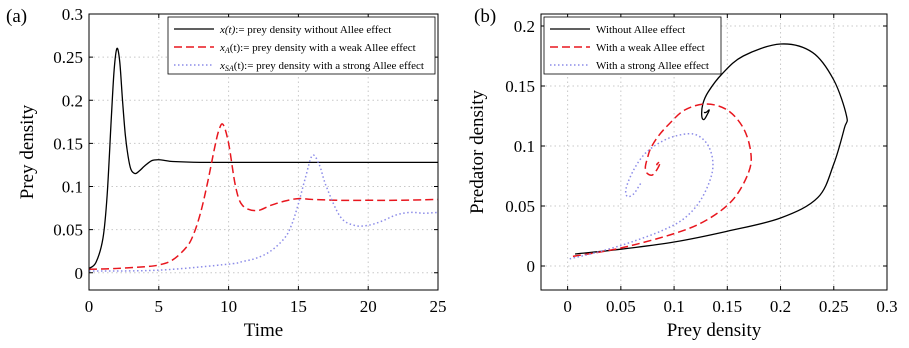 This screenshot has height=348, width=909. What do you see at coordinates (834, 306) in the screenshot?
I see `x-tick-label: 0.25` at bounding box center [834, 306].